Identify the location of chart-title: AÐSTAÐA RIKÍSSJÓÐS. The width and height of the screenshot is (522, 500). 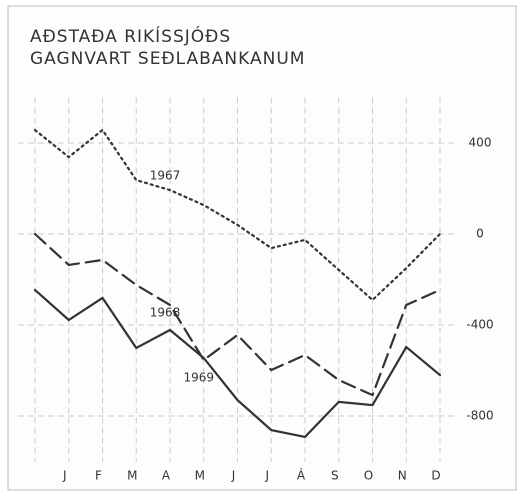
(130, 36).